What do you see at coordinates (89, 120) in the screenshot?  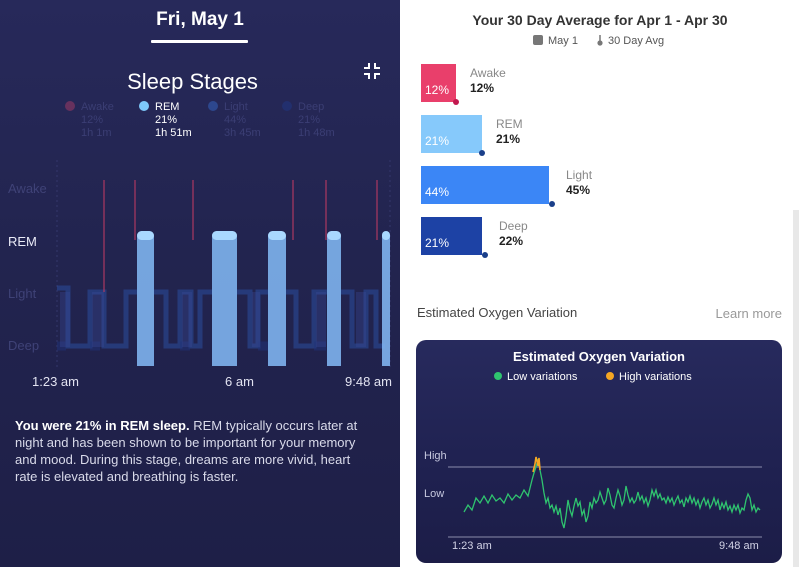 I see `legend-awake: Awake 12% 1h 1m` at bounding box center [89, 120].